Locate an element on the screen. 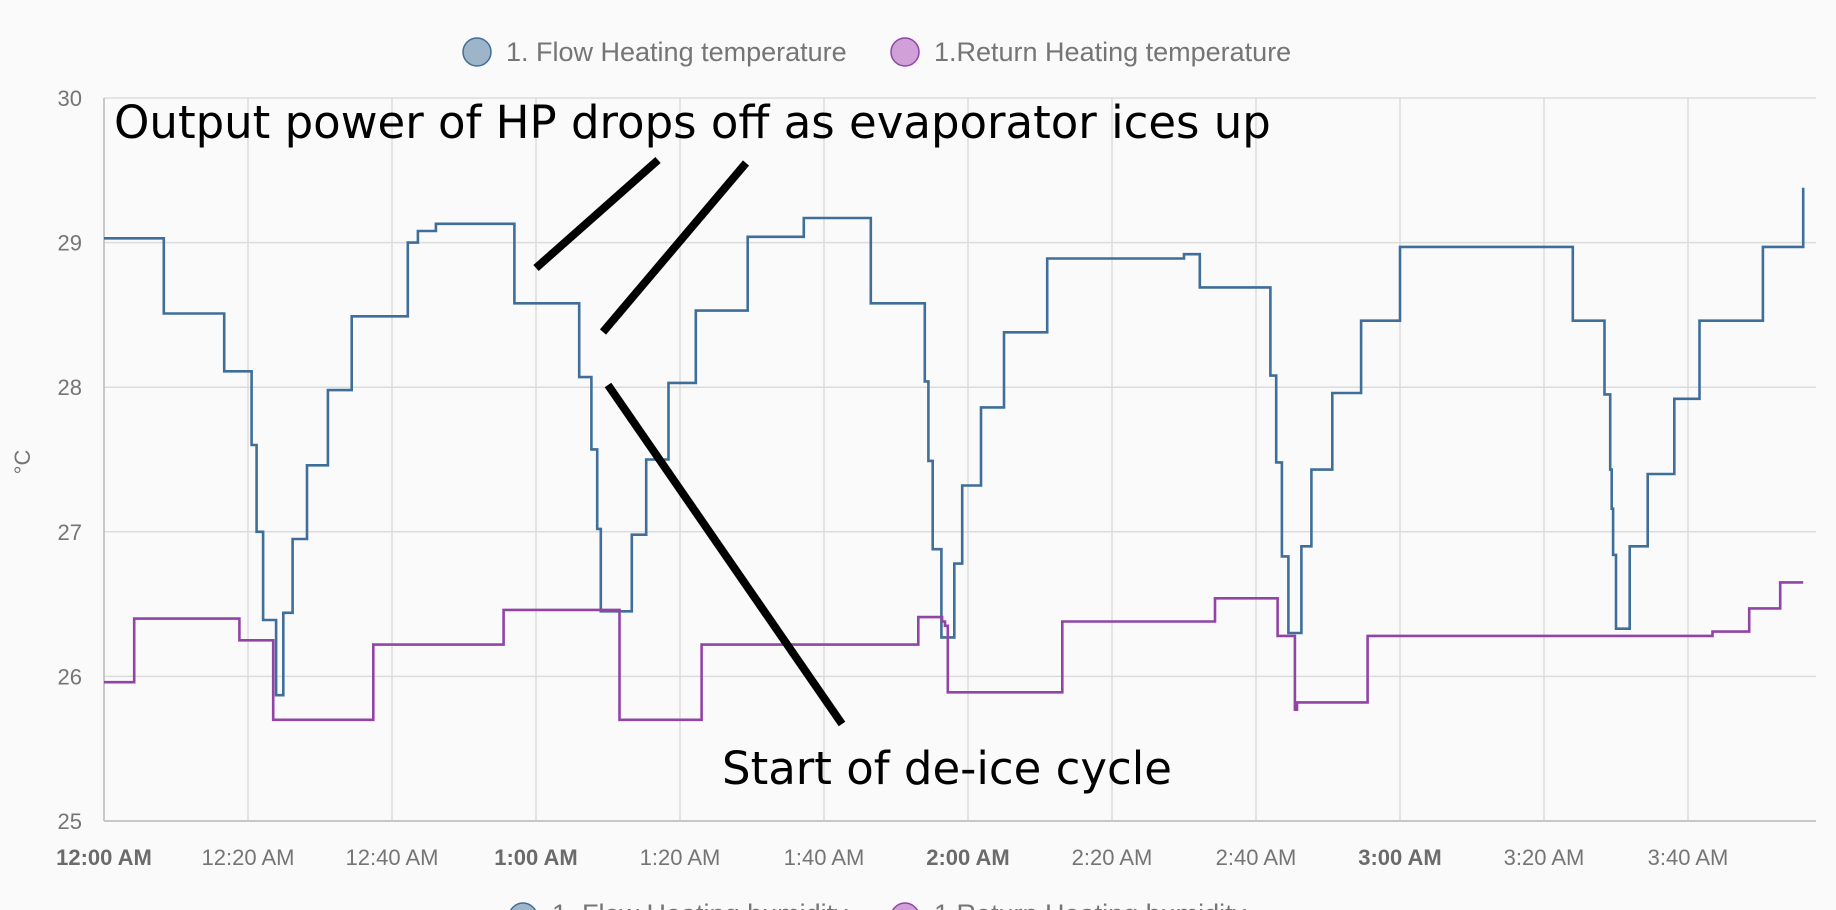 The height and width of the screenshot is (910, 1836). legend-item-flow: 1. Flow Heating temperature is located at coordinates (654, 52).